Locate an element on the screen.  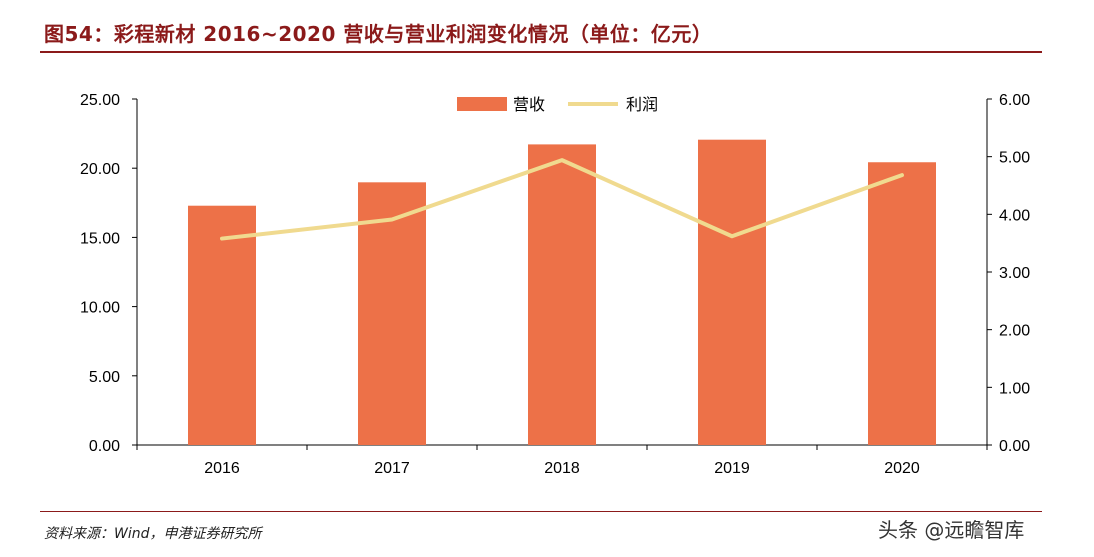
x-tick-label: 2017 is located at coordinates (392, 468).